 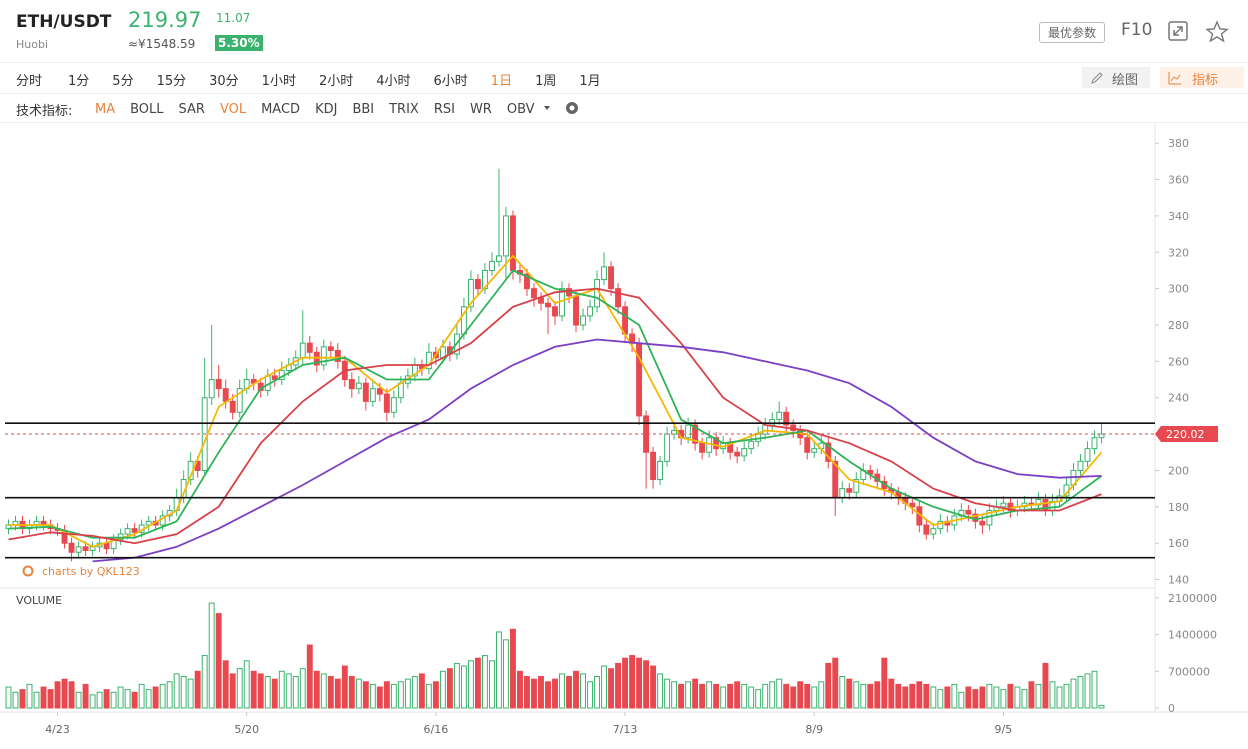 What do you see at coordinates (171, 81) in the screenshot?
I see `timeframe-tab: 15分` at bounding box center [171, 81].